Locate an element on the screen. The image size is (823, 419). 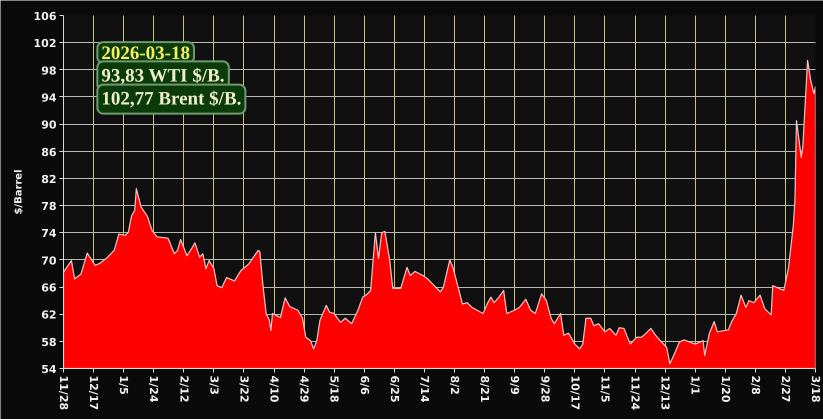
y-tick-label: 54 is located at coordinates (49, 369).